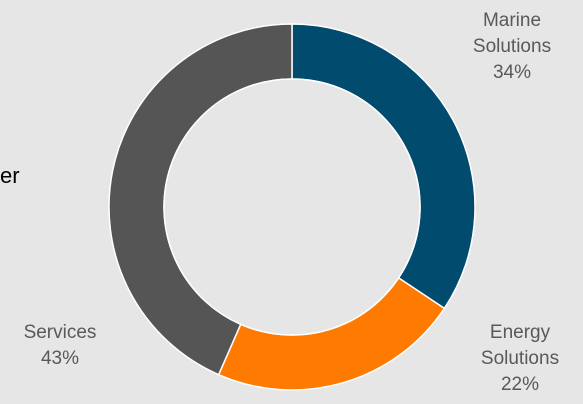 The width and height of the screenshot is (583, 404). What do you see at coordinates (60, 345) in the screenshot?
I see `label-services: Services 43%` at bounding box center [60, 345].